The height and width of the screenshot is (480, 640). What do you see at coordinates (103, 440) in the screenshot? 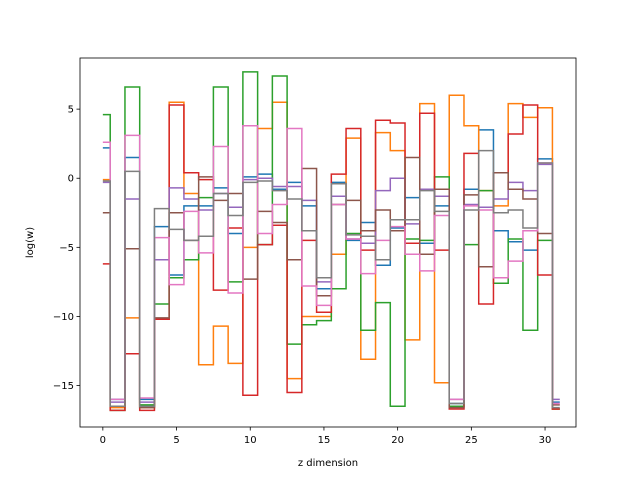
I see `x-tick-label: 0` at bounding box center [103, 440].